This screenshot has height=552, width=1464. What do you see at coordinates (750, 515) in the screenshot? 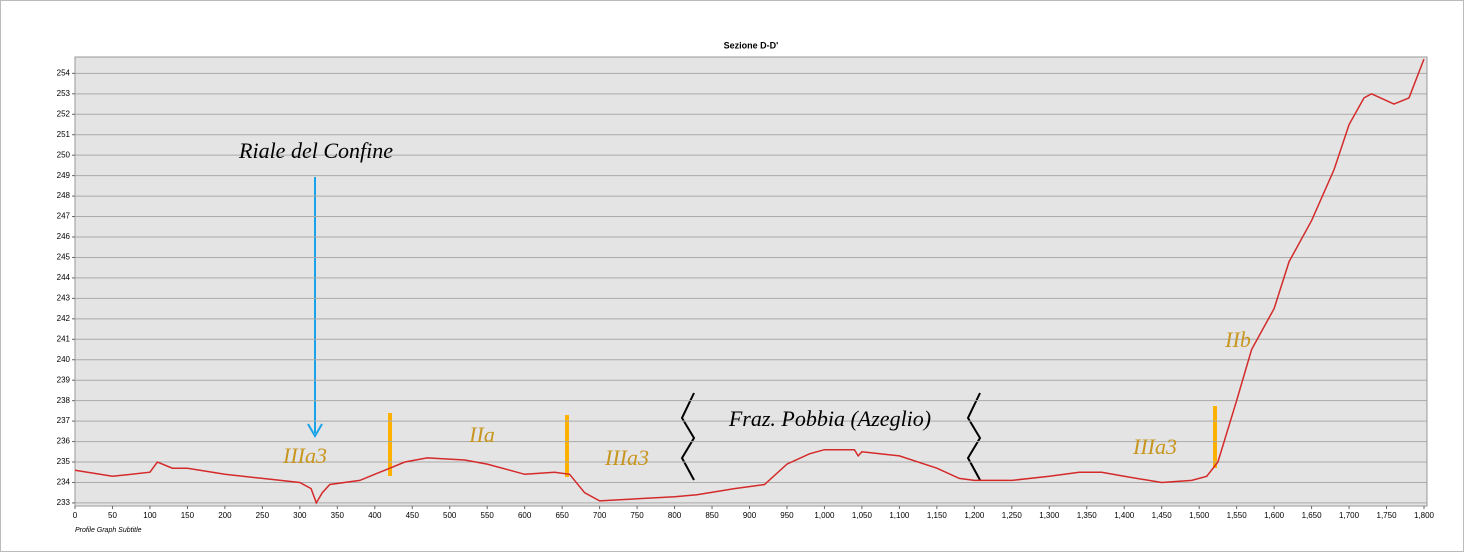
I see `x-tick-label: 900` at bounding box center [750, 515].